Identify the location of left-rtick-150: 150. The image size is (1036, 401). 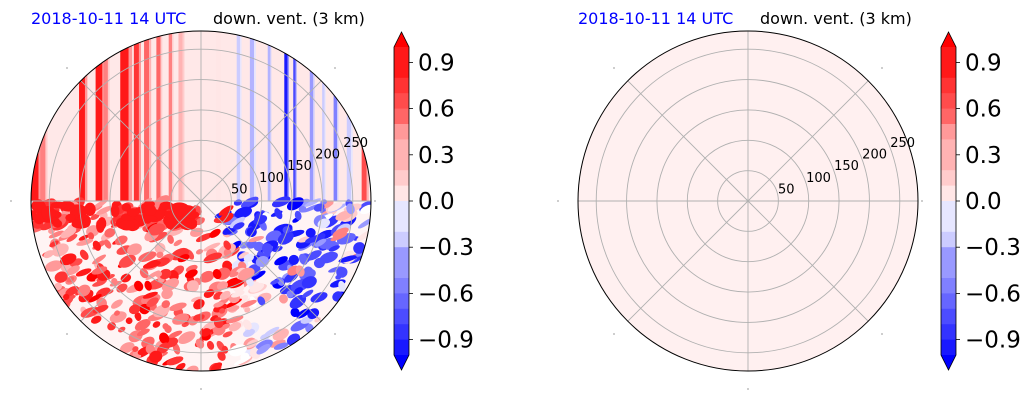
(299, 166).